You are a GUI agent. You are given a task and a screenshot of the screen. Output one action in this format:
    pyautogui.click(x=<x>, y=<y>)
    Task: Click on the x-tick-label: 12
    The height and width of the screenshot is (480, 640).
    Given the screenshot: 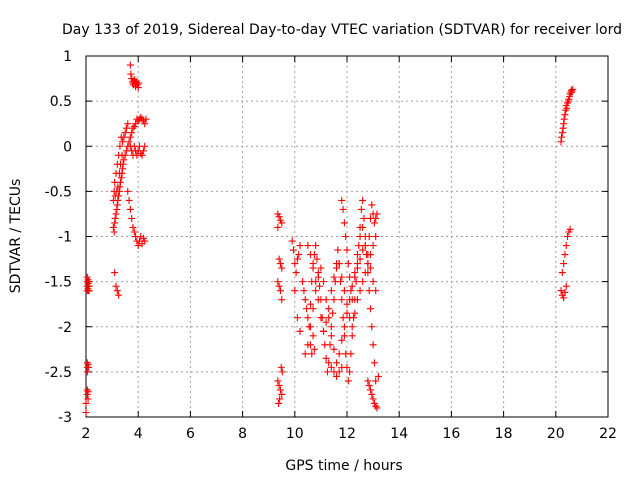 What is the action you would take?
    pyautogui.click(x=347, y=434)
    